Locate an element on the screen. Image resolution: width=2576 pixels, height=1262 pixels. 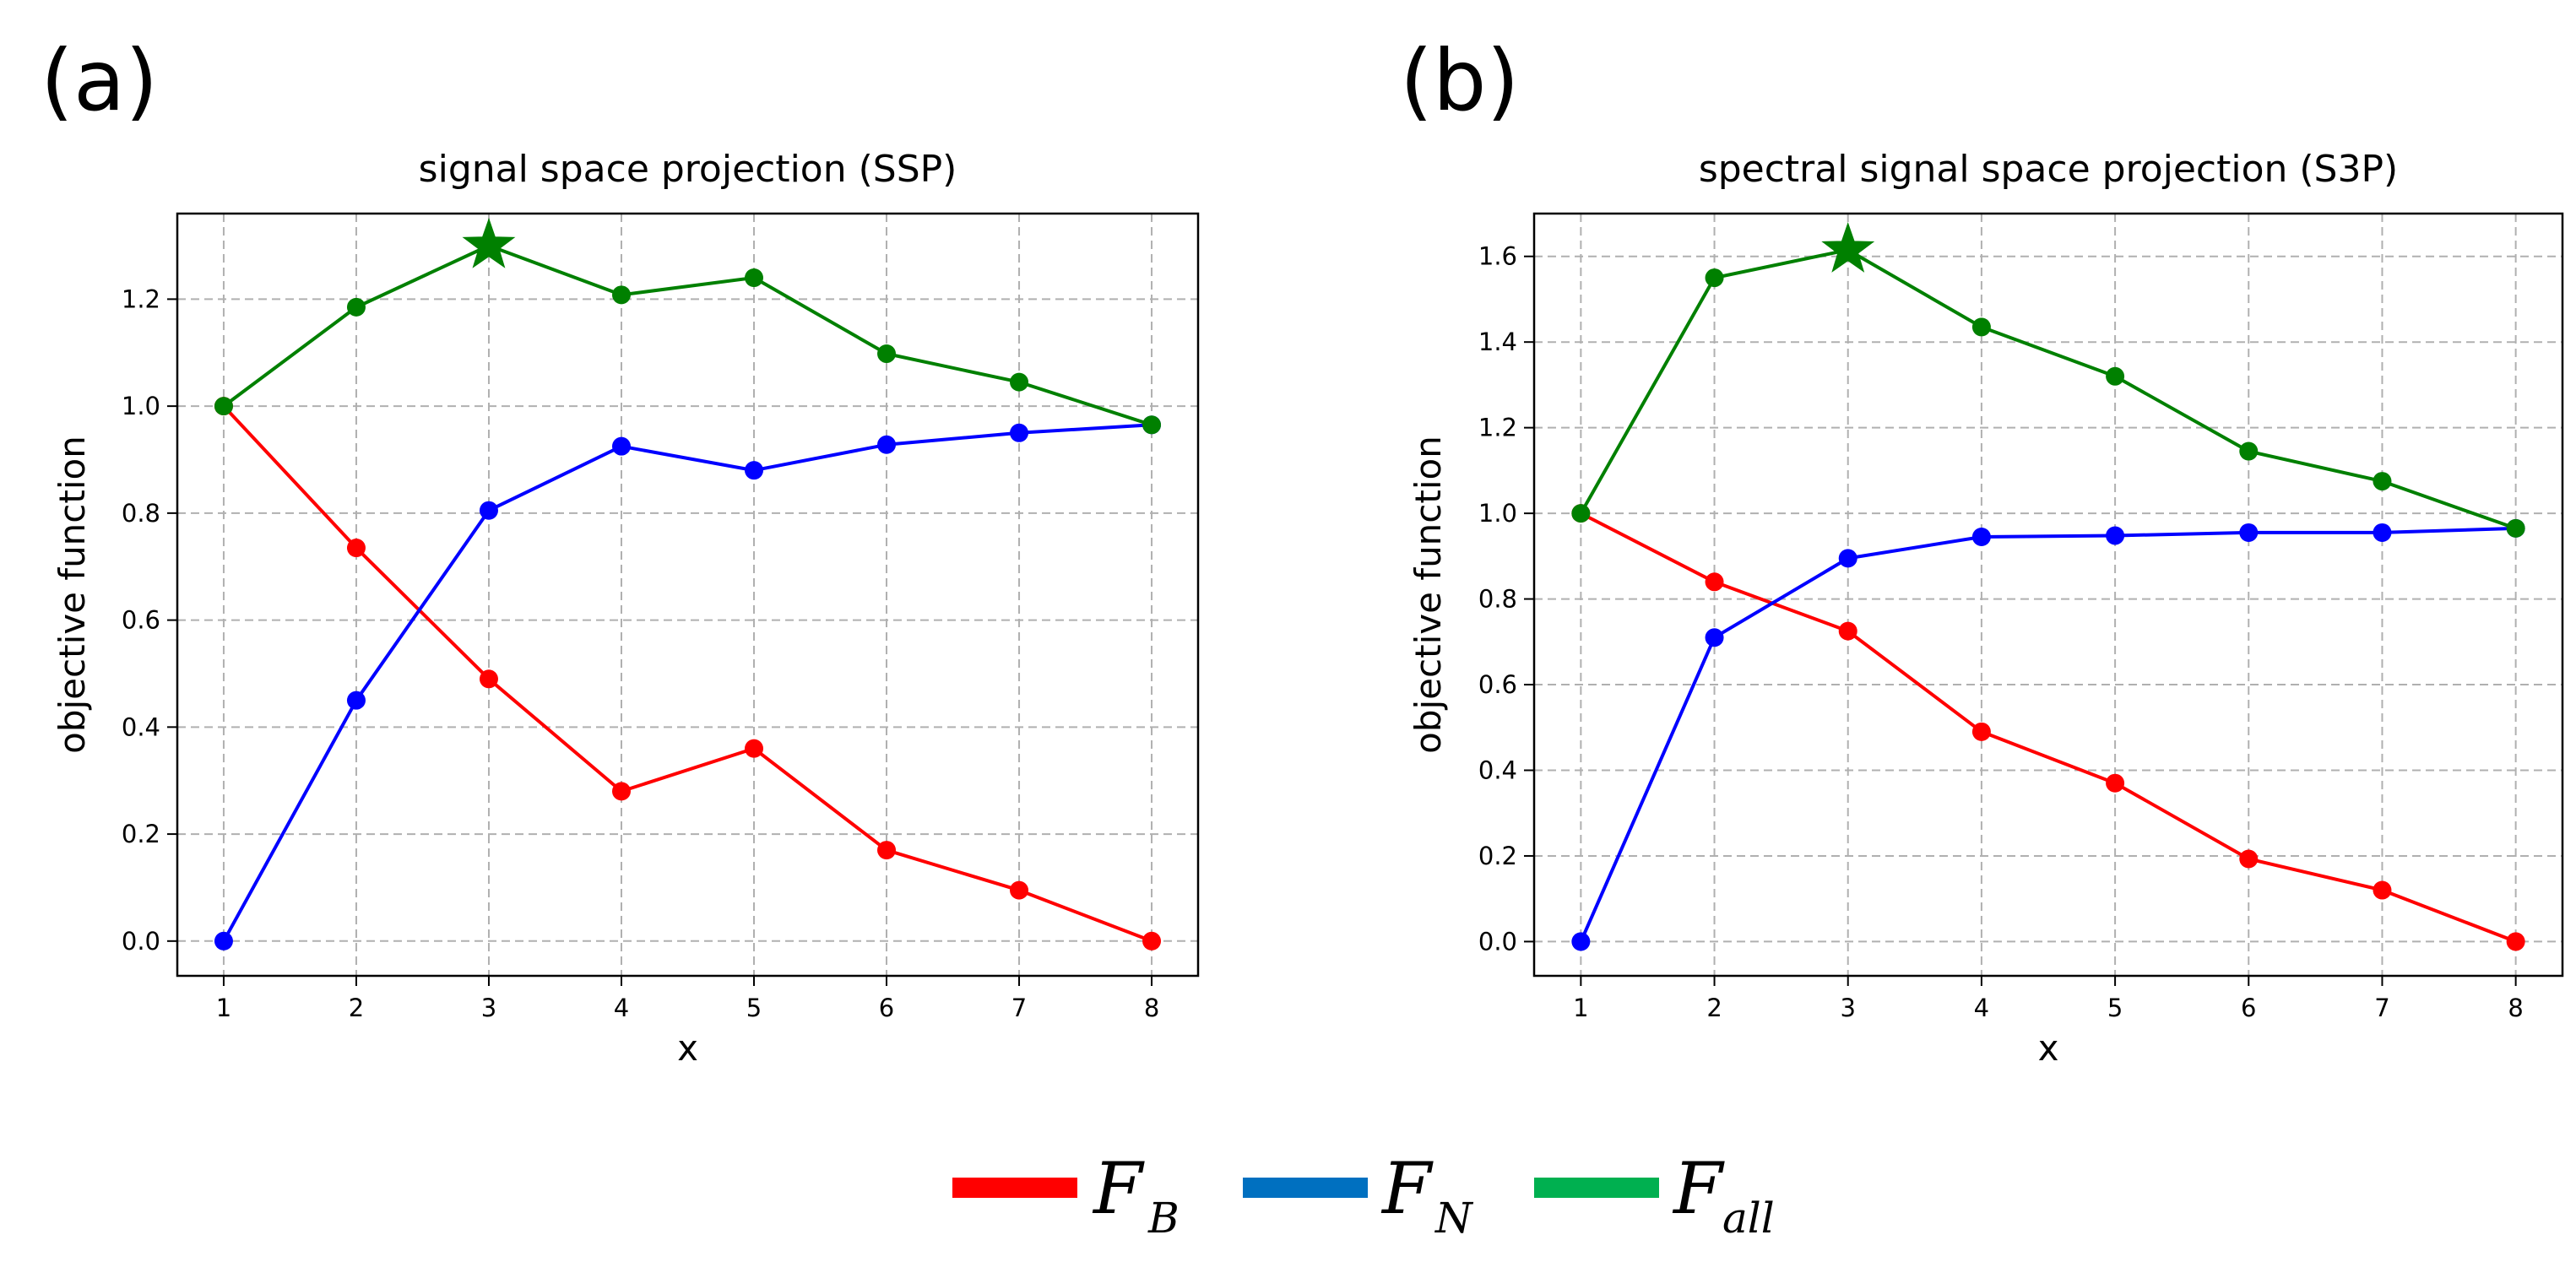
legend-entry-fall: F all is located at coordinates (1655, 1195).